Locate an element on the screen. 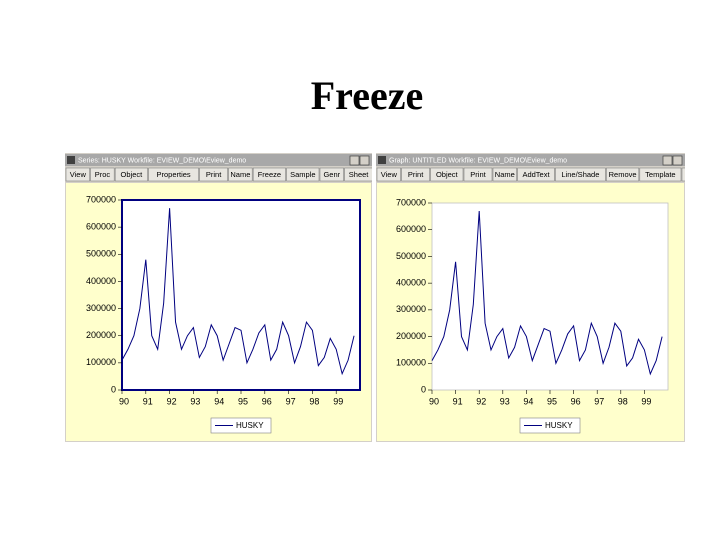  toolbar-label: Sample is located at coordinates (302, 174).